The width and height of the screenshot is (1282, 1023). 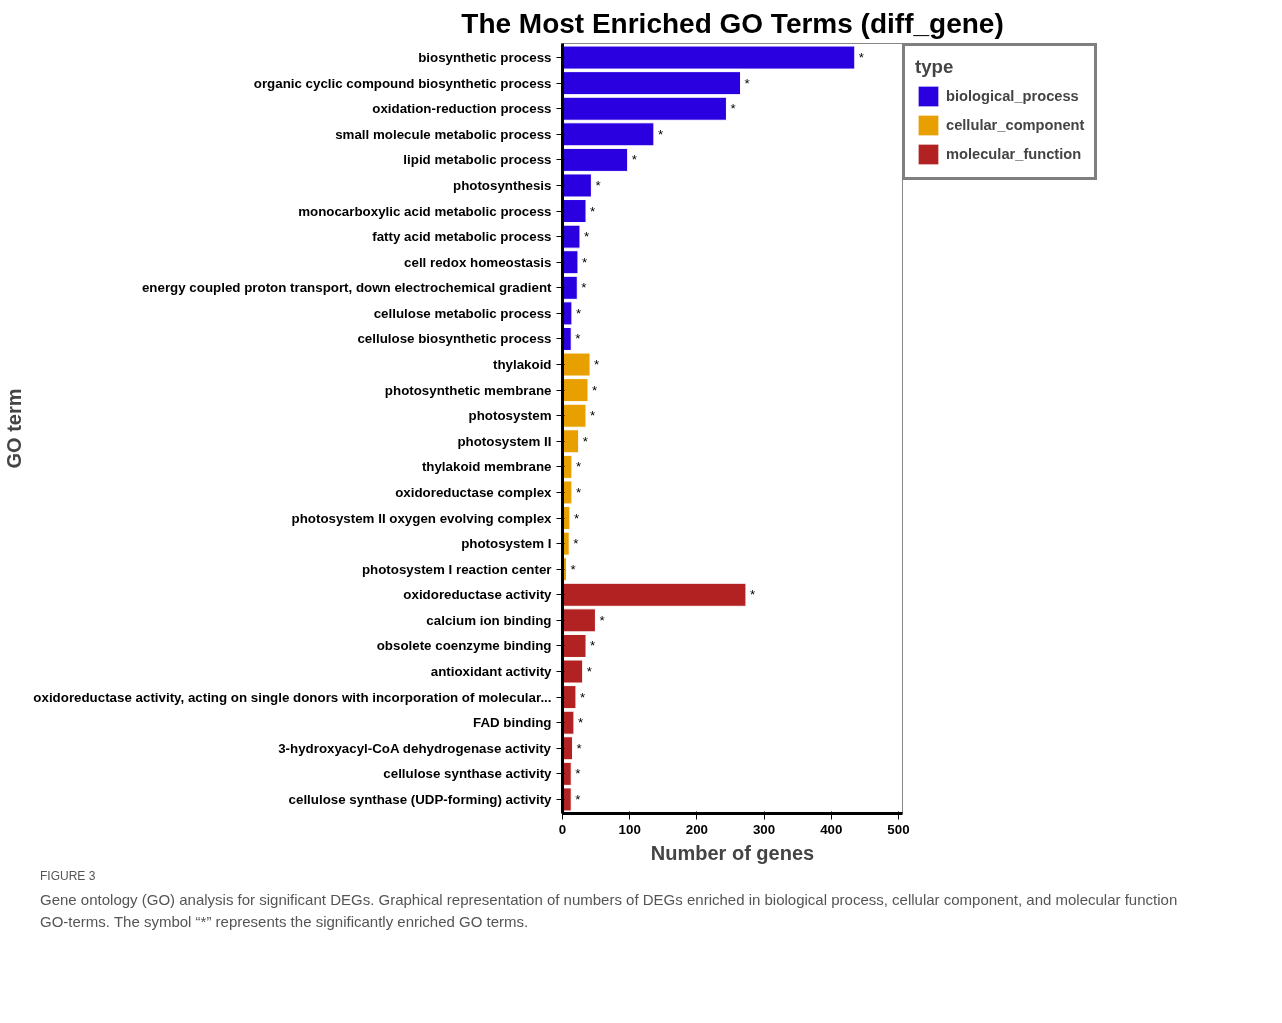 What do you see at coordinates (764, 829) in the screenshot?
I see `x-tick-label: 300` at bounding box center [764, 829].